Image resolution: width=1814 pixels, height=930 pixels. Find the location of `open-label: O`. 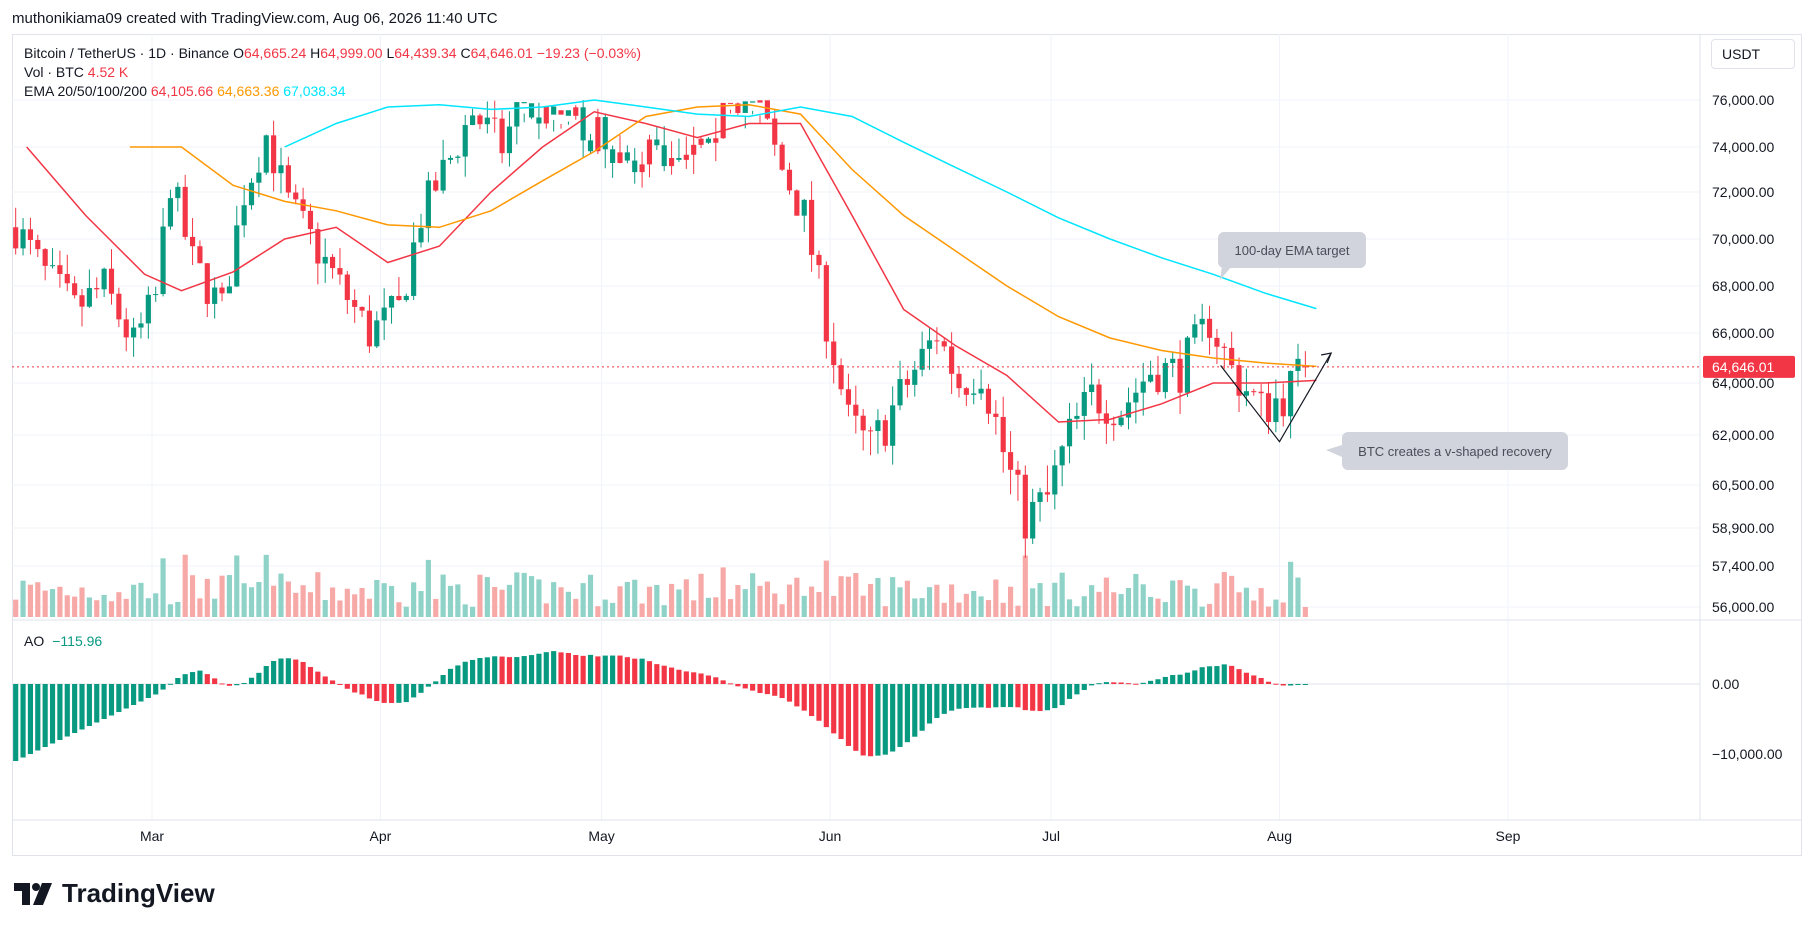

open-label: O is located at coordinates (238, 53).